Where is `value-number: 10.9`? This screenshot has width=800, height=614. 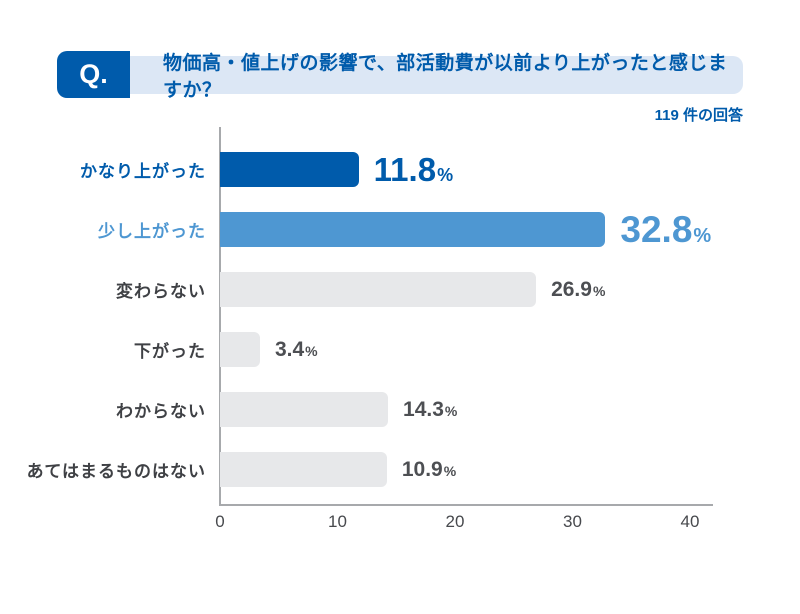 value-number: 10.9 is located at coordinates (422, 469).